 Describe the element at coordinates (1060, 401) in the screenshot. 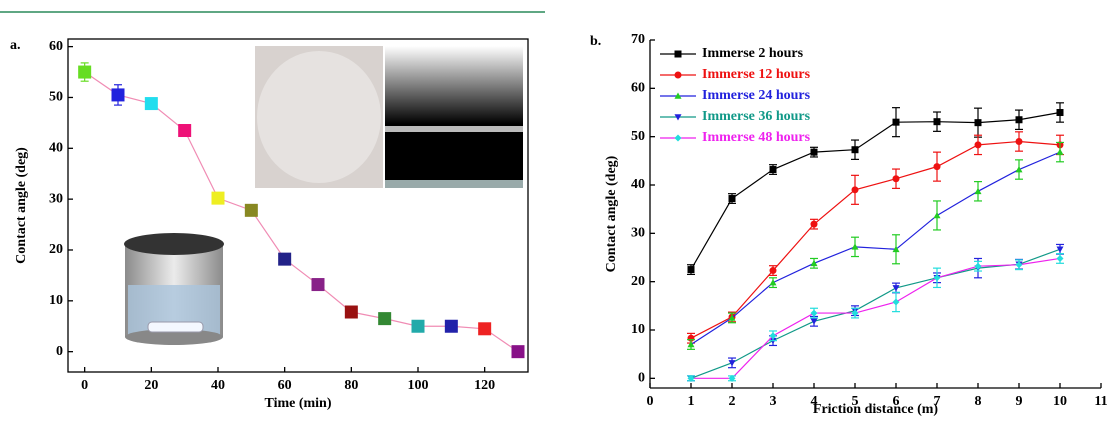

I see `x-tick-label: 10` at that location.